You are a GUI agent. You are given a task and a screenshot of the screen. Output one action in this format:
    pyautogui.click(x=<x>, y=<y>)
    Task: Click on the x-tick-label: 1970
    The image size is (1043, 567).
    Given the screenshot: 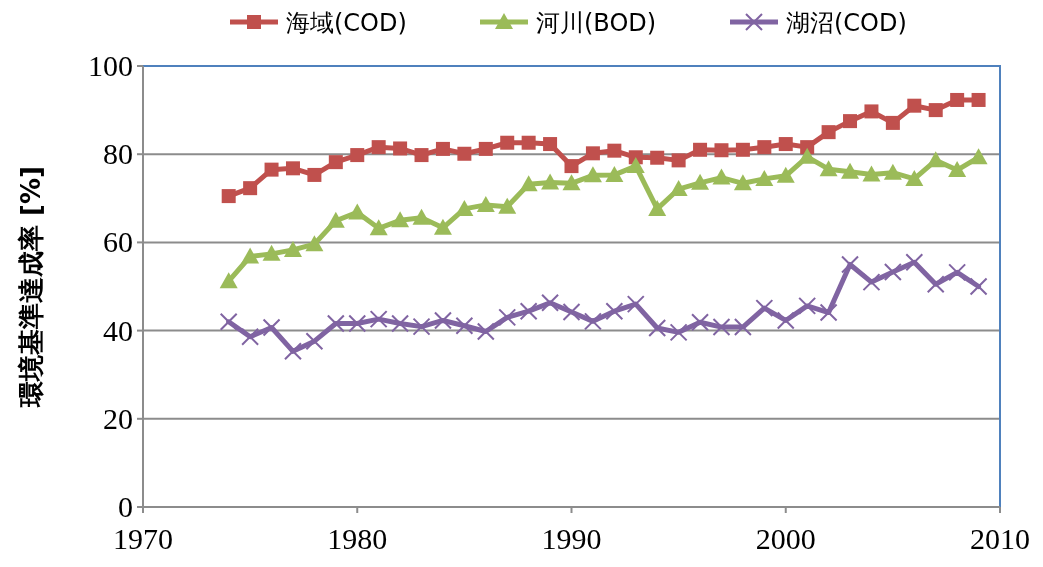 What is the action you would take?
    pyautogui.click(x=143, y=538)
    